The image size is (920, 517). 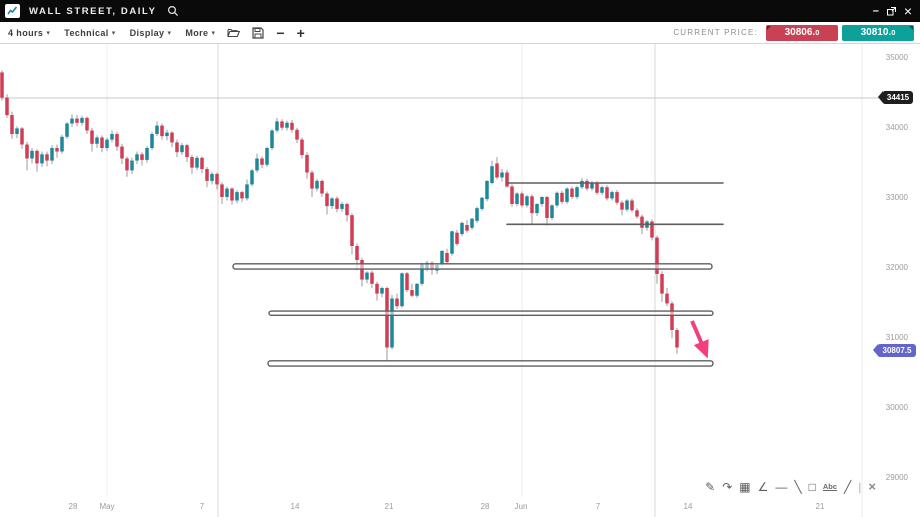 I want to click on x-axis-label: 21, so click(x=389, y=506).